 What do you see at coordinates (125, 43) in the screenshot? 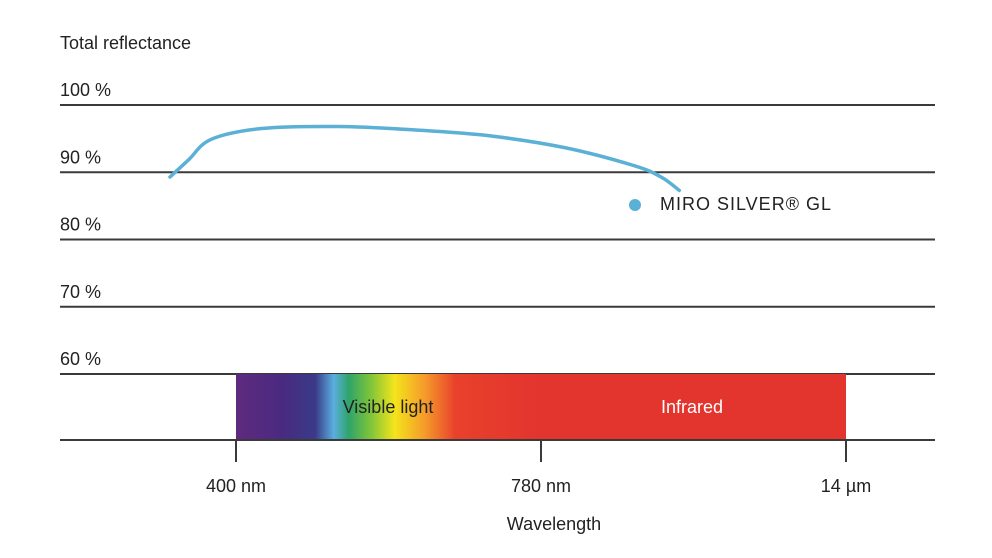
I see `y-axis-title: Total reflectance` at bounding box center [125, 43].